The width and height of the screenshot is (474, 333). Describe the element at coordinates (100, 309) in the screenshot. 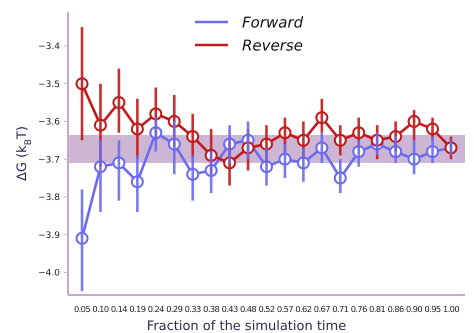

I see `x-tick-label: 0.10` at that location.